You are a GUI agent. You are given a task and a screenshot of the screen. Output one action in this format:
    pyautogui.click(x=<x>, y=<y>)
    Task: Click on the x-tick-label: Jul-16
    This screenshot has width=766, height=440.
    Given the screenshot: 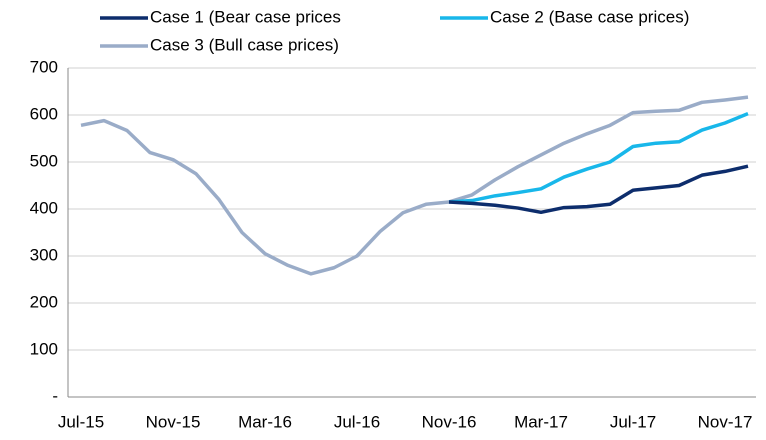 What is the action you would take?
    pyautogui.click(x=357, y=421)
    